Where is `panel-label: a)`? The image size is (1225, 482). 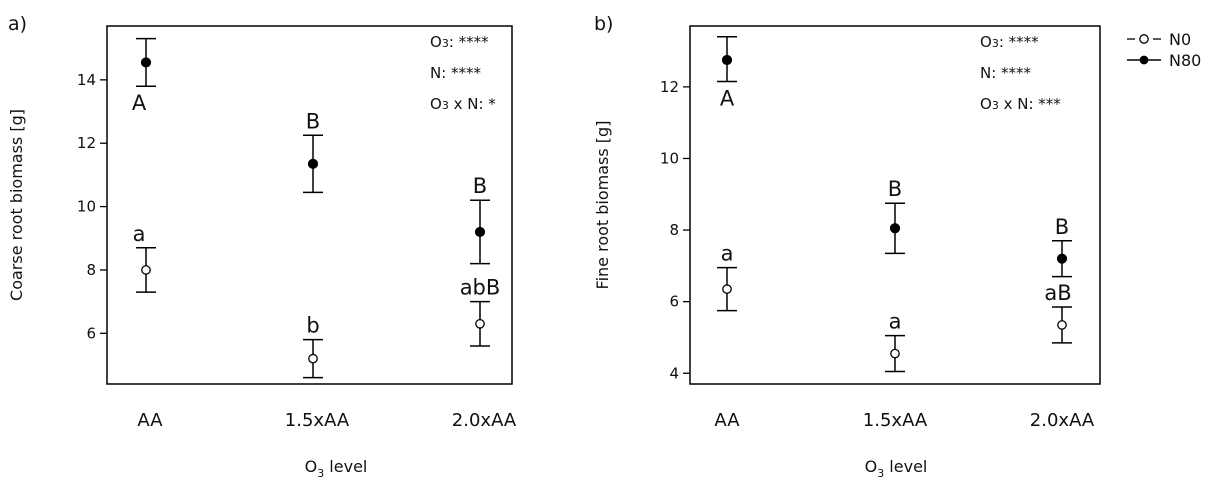
panel-label: a) is located at coordinates (17, 24).